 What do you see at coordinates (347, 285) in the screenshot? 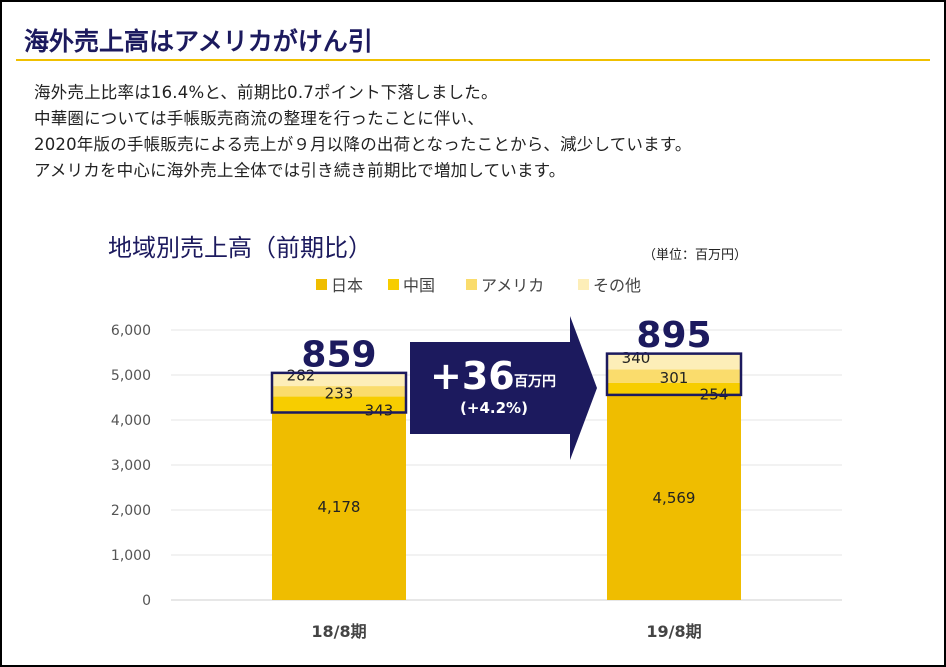
I see `legend-label-1: 日本` at bounding box center [347, 285].